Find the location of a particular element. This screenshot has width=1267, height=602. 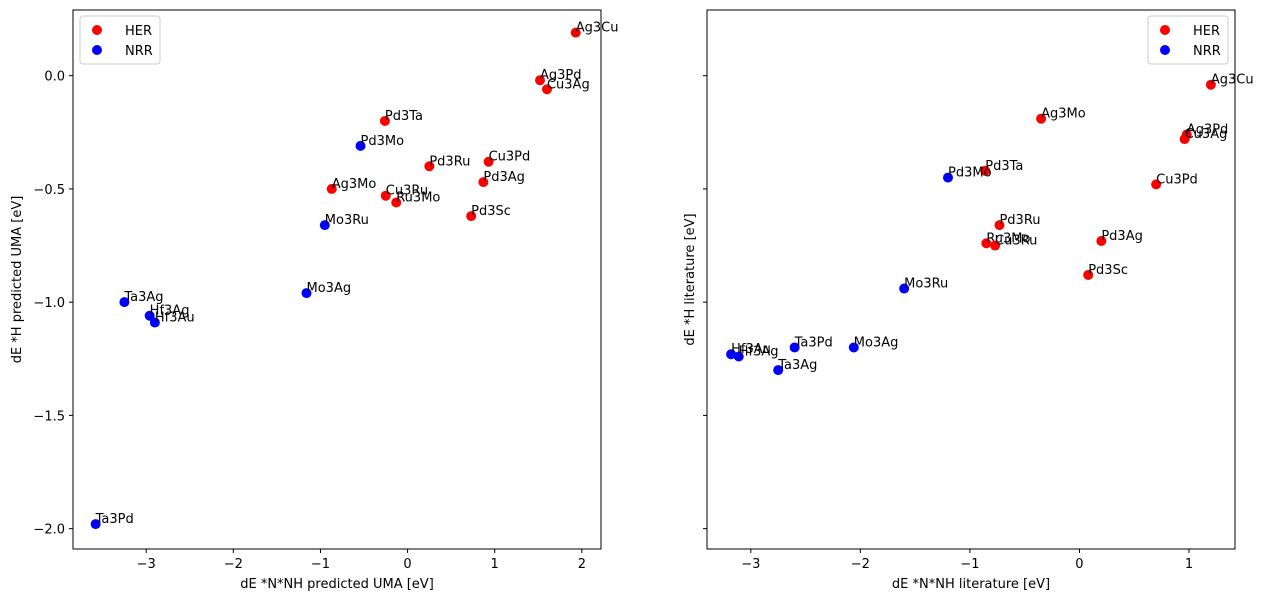

point-nrr-mo3ag-left is located at coordinates (306, 293).